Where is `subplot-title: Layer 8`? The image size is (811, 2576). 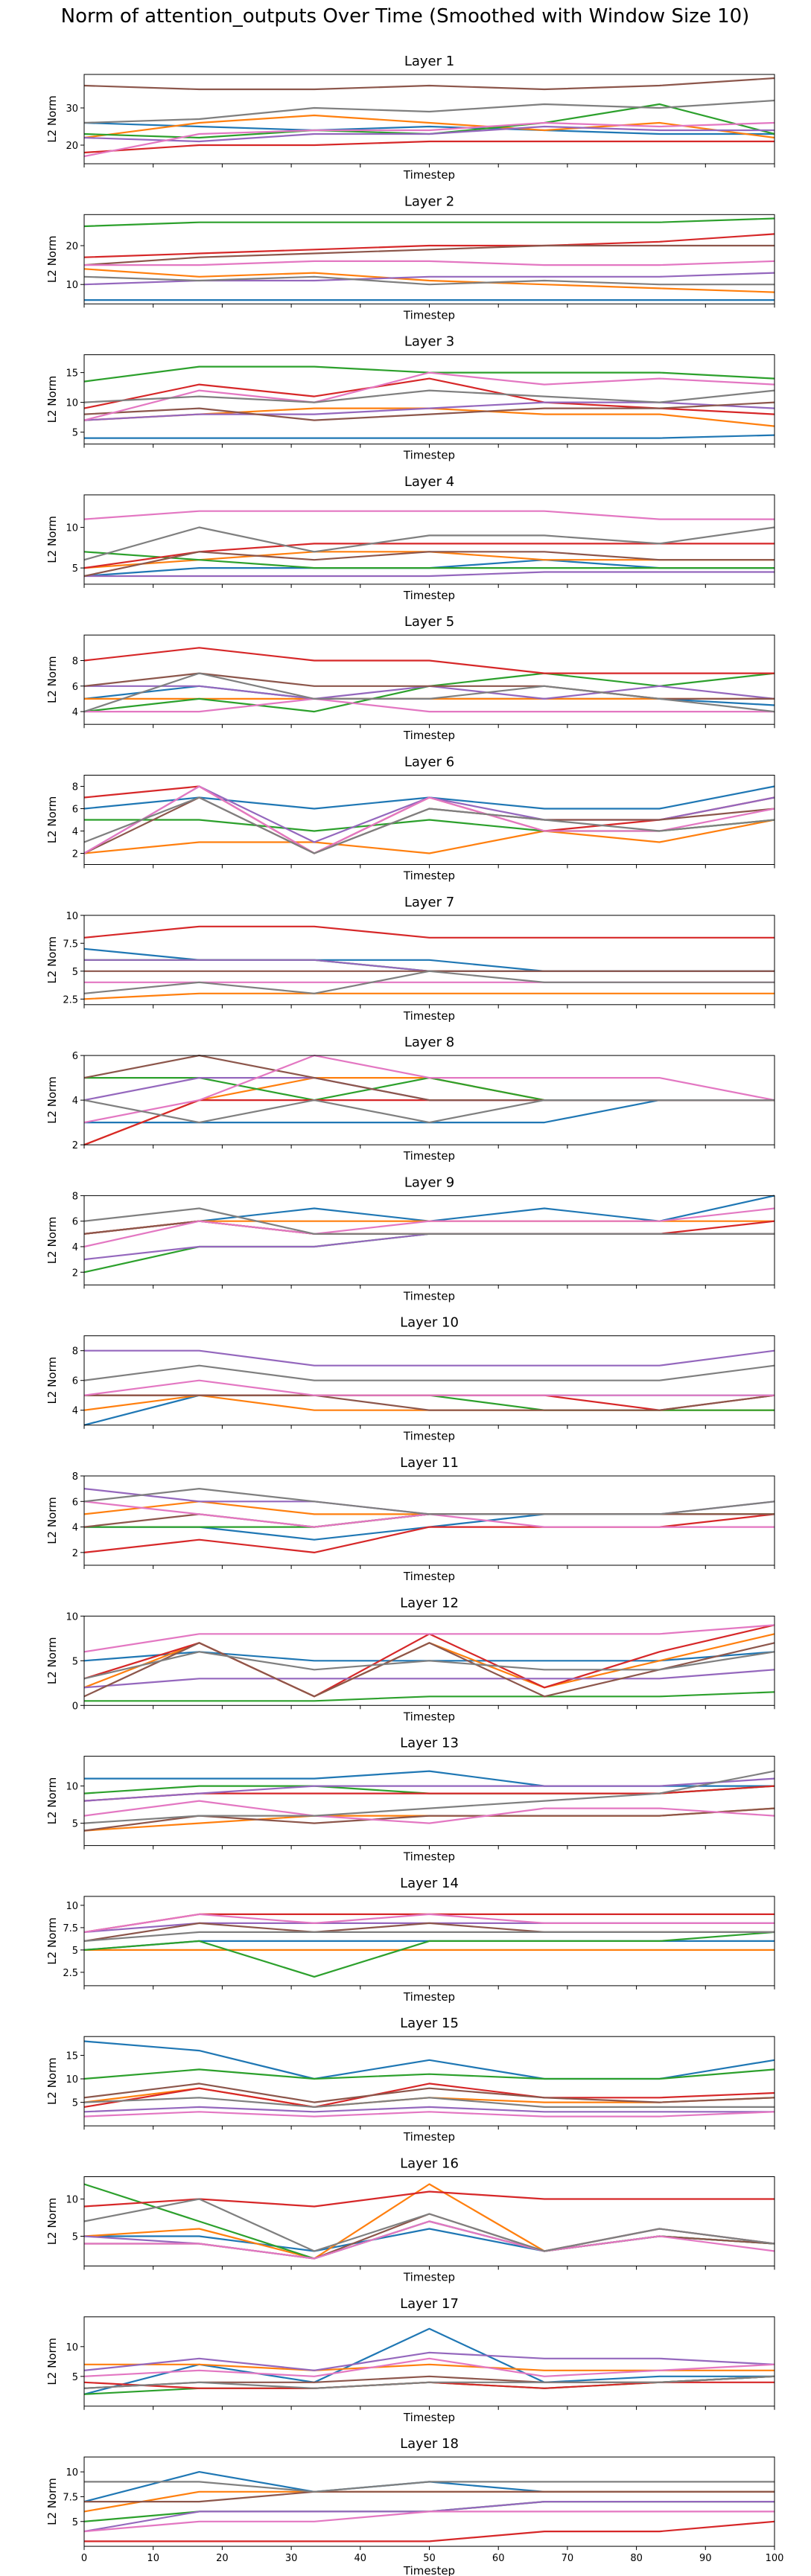
subplot-title: Layer 8 is located at coordinates (429, 1042).